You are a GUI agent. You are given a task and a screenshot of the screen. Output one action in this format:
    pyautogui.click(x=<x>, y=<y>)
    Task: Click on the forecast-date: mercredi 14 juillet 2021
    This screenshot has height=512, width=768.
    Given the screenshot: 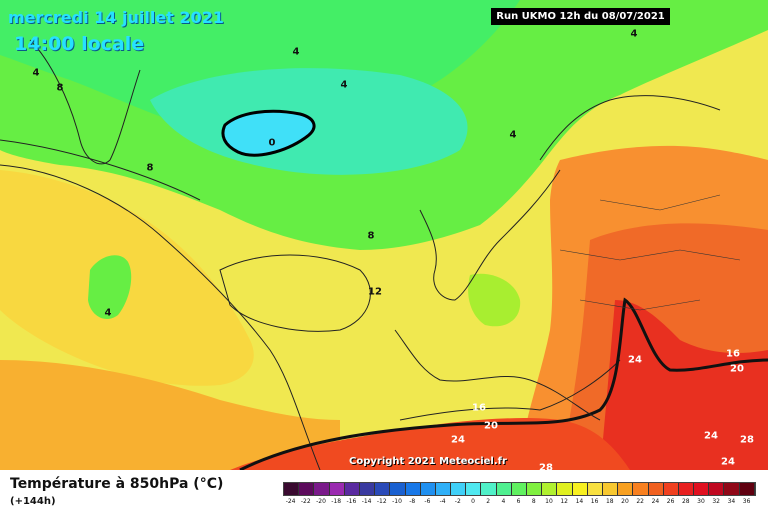 What is the action you would take?
    pyautogui.click(x=116, y=17)
    